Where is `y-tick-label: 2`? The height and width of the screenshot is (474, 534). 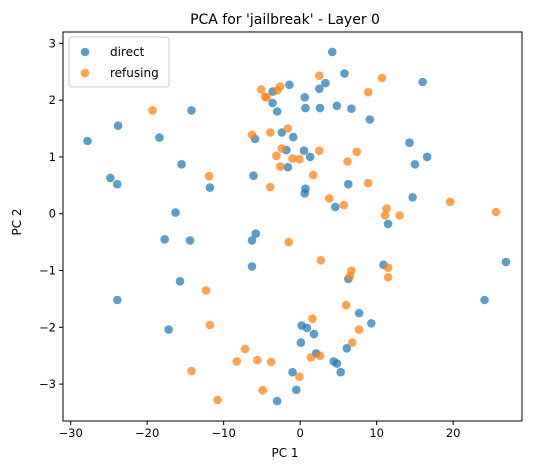 y-tick-label: 2 is located at coordinates (52, 100).